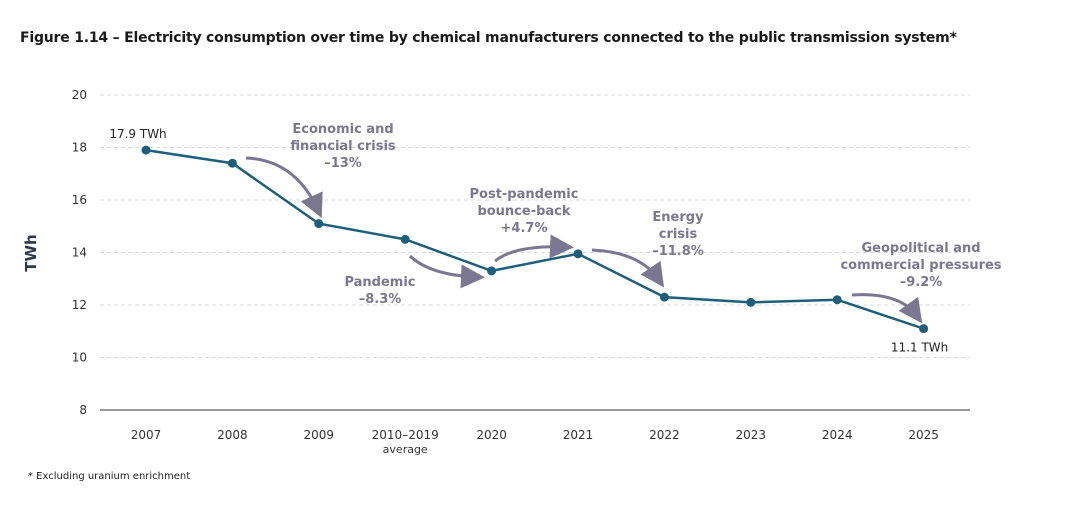  Describe the element at coordinates (524, 228) in the screenshot. I see `annotation-text: +4.7%` at that location.